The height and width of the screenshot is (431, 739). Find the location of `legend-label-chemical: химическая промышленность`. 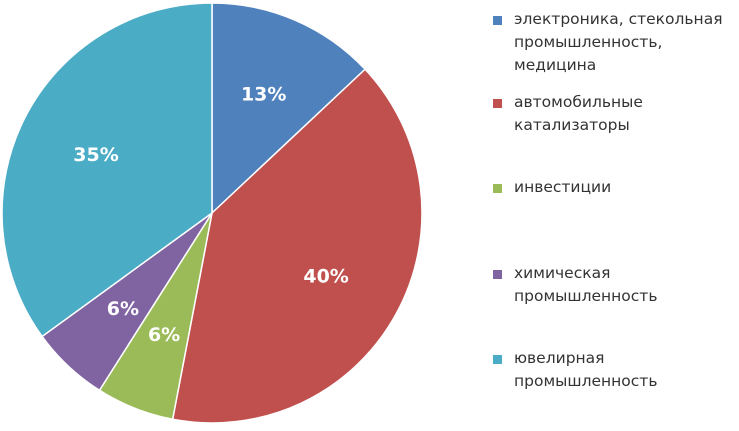

legend-label-chemical: химическая промышленность is located at coordinates (586, 284).